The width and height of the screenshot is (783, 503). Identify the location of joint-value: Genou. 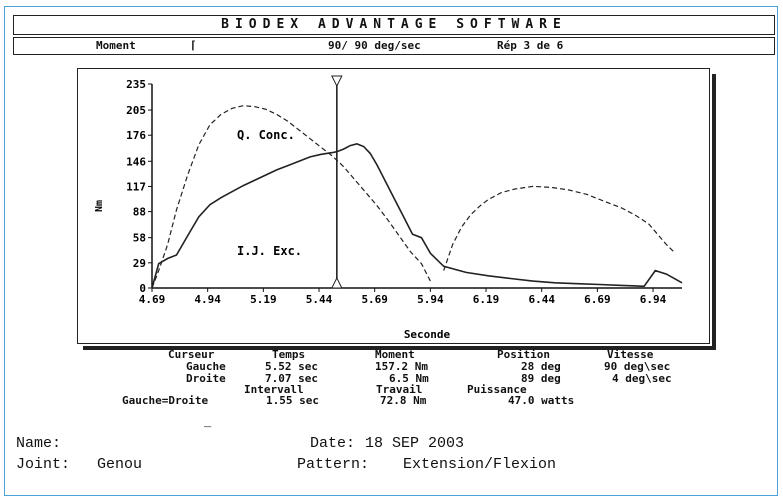
(120, 464).